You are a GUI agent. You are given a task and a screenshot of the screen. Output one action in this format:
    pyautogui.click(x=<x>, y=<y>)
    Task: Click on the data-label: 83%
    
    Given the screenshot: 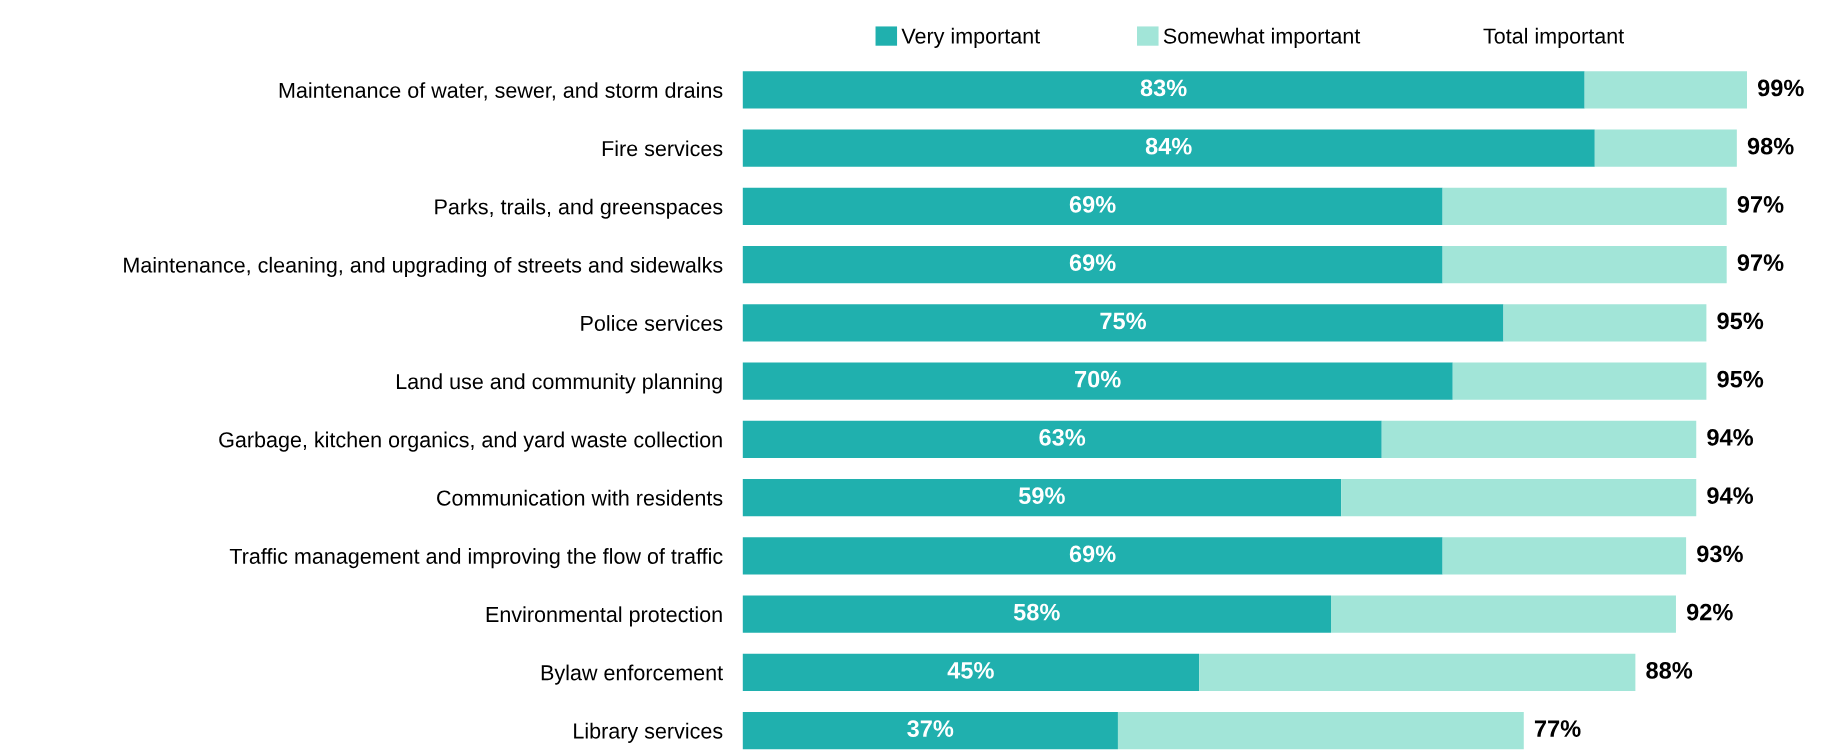 What is the action you would take?
    pyautogui.click(x=1163, y=88)
    